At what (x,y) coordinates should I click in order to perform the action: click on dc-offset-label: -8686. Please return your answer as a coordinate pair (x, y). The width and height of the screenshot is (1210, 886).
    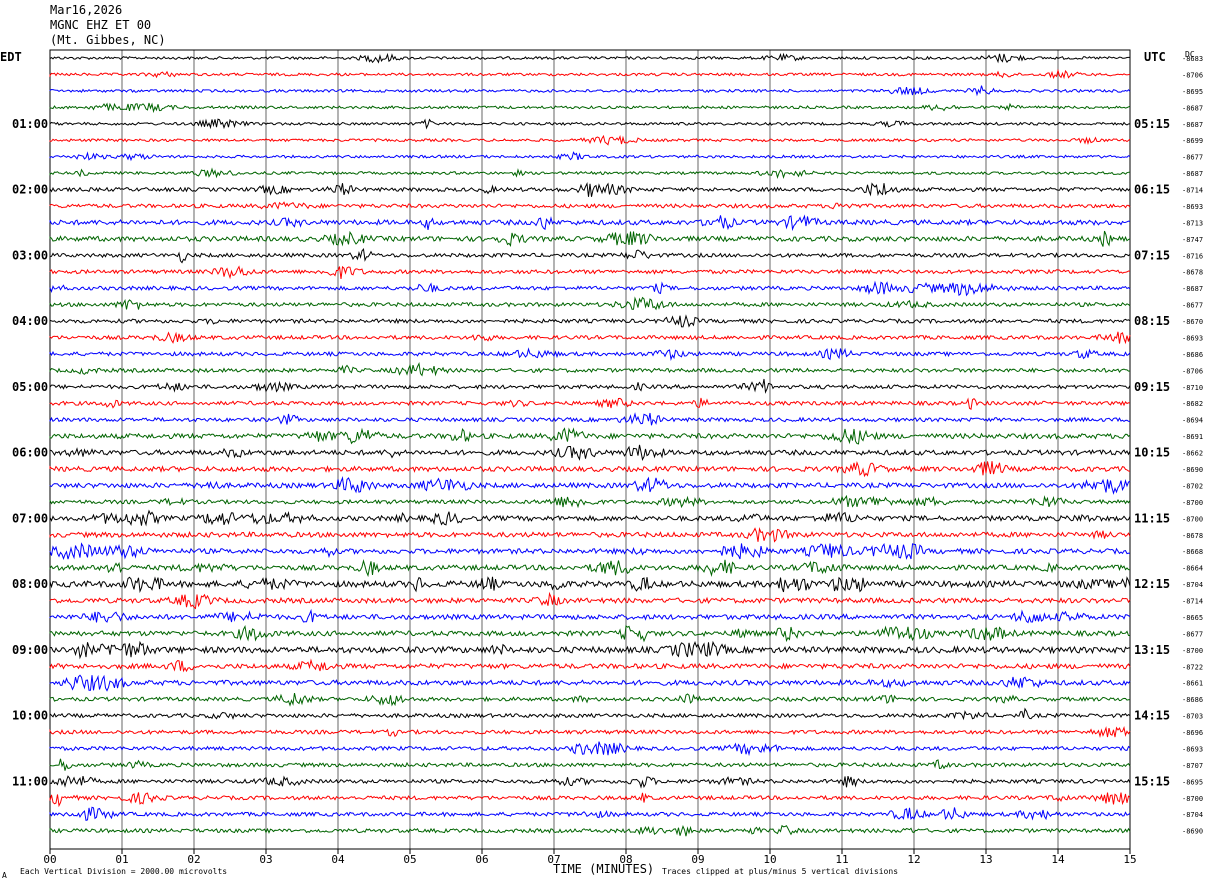
    Looking at the image, I should click on (1192, 700).